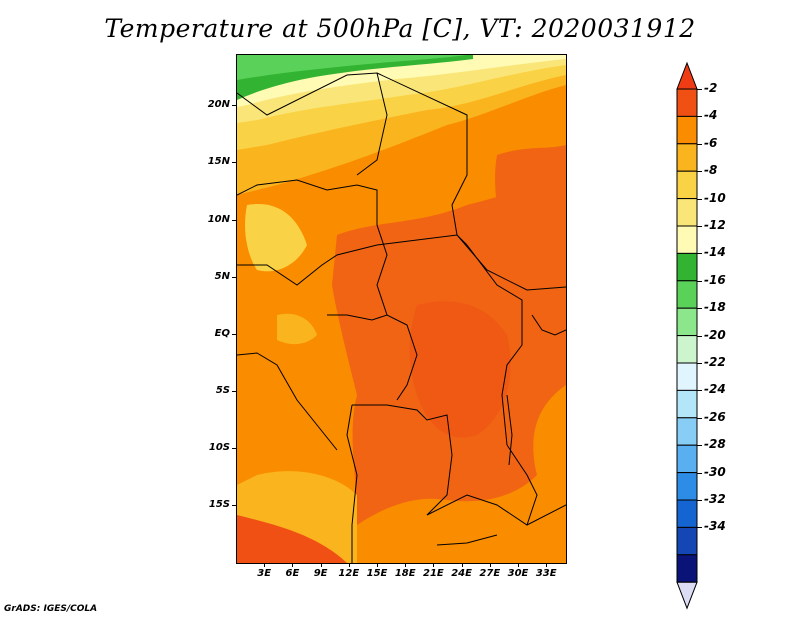 The width and height of the screenshot is (800, 618). What do you see at coordinates (715, 416) in the screenshot?
I see `colorbar-level-label: -26` at bounding box center [715, 416].